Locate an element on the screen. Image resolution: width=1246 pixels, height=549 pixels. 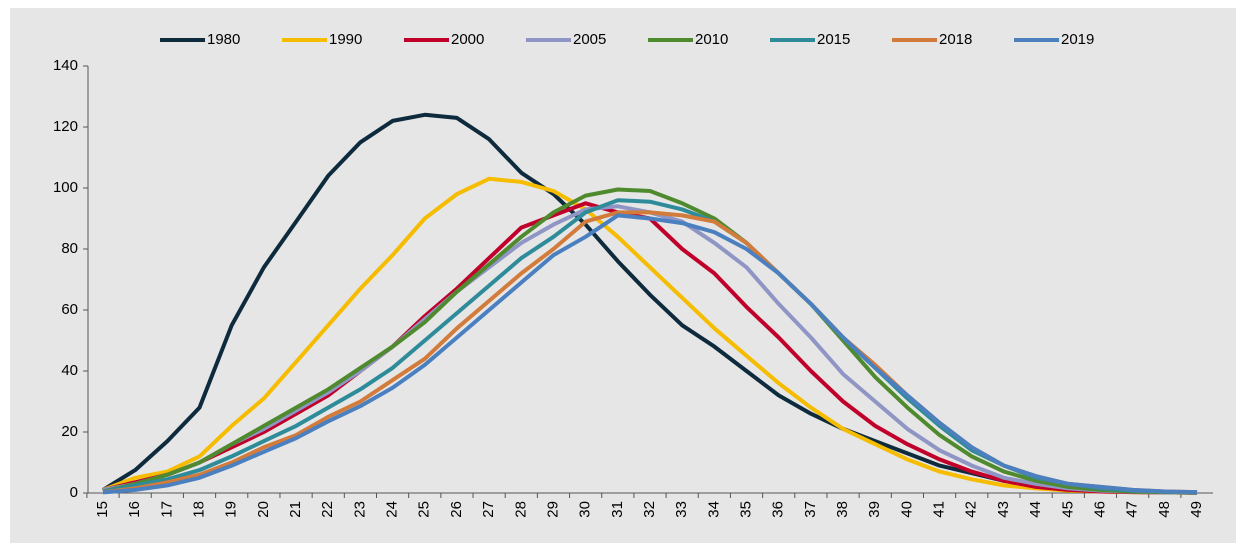
y-tick-label: 60 is located at coordinates (69, 309).